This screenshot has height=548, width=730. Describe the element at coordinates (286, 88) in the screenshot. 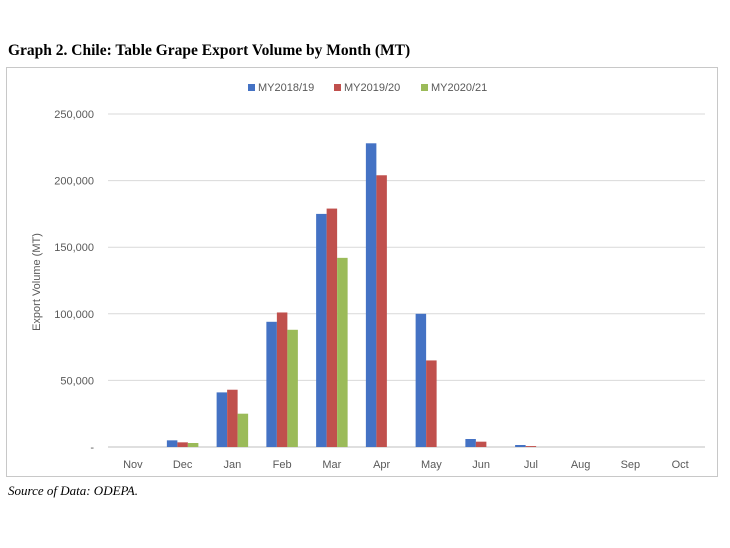

I see `legend-label: MY2018/19` at that location.